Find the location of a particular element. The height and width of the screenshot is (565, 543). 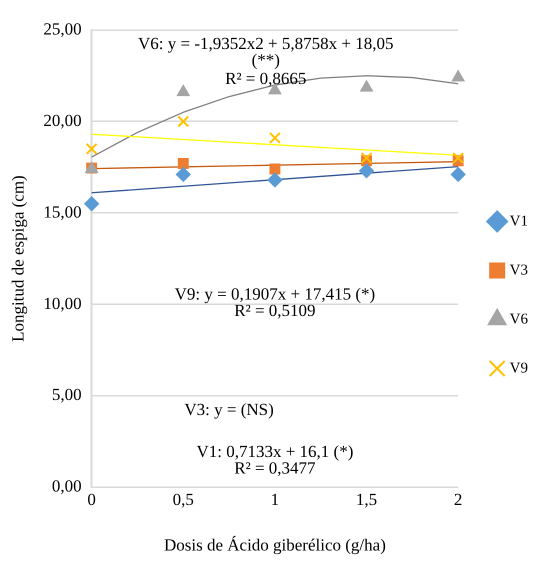

y-tick-label: 0,00 is located at coordinates (67, 486).